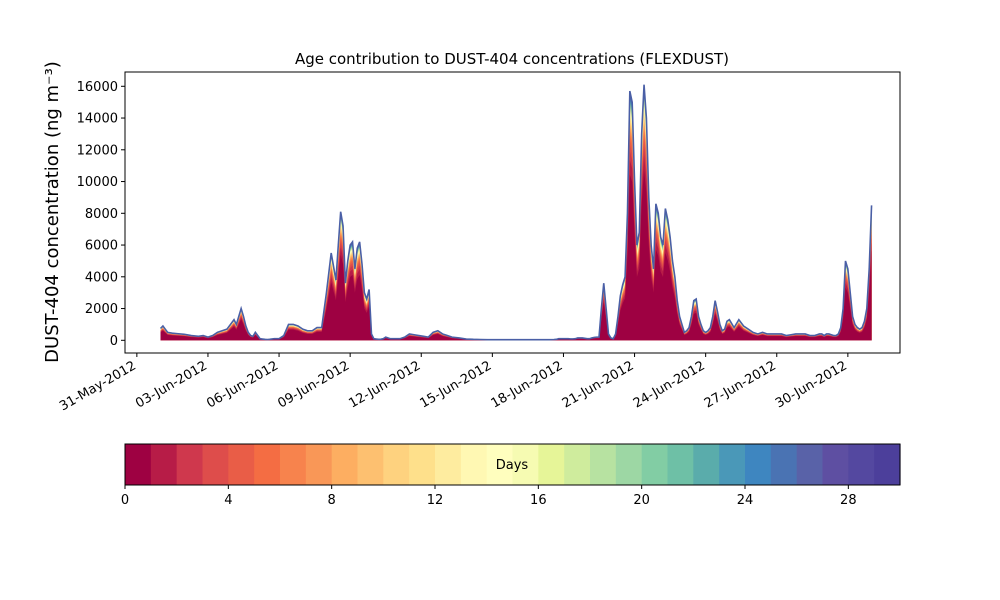  I want to click on colorbar-tick-label: 4, so click(228, 500).